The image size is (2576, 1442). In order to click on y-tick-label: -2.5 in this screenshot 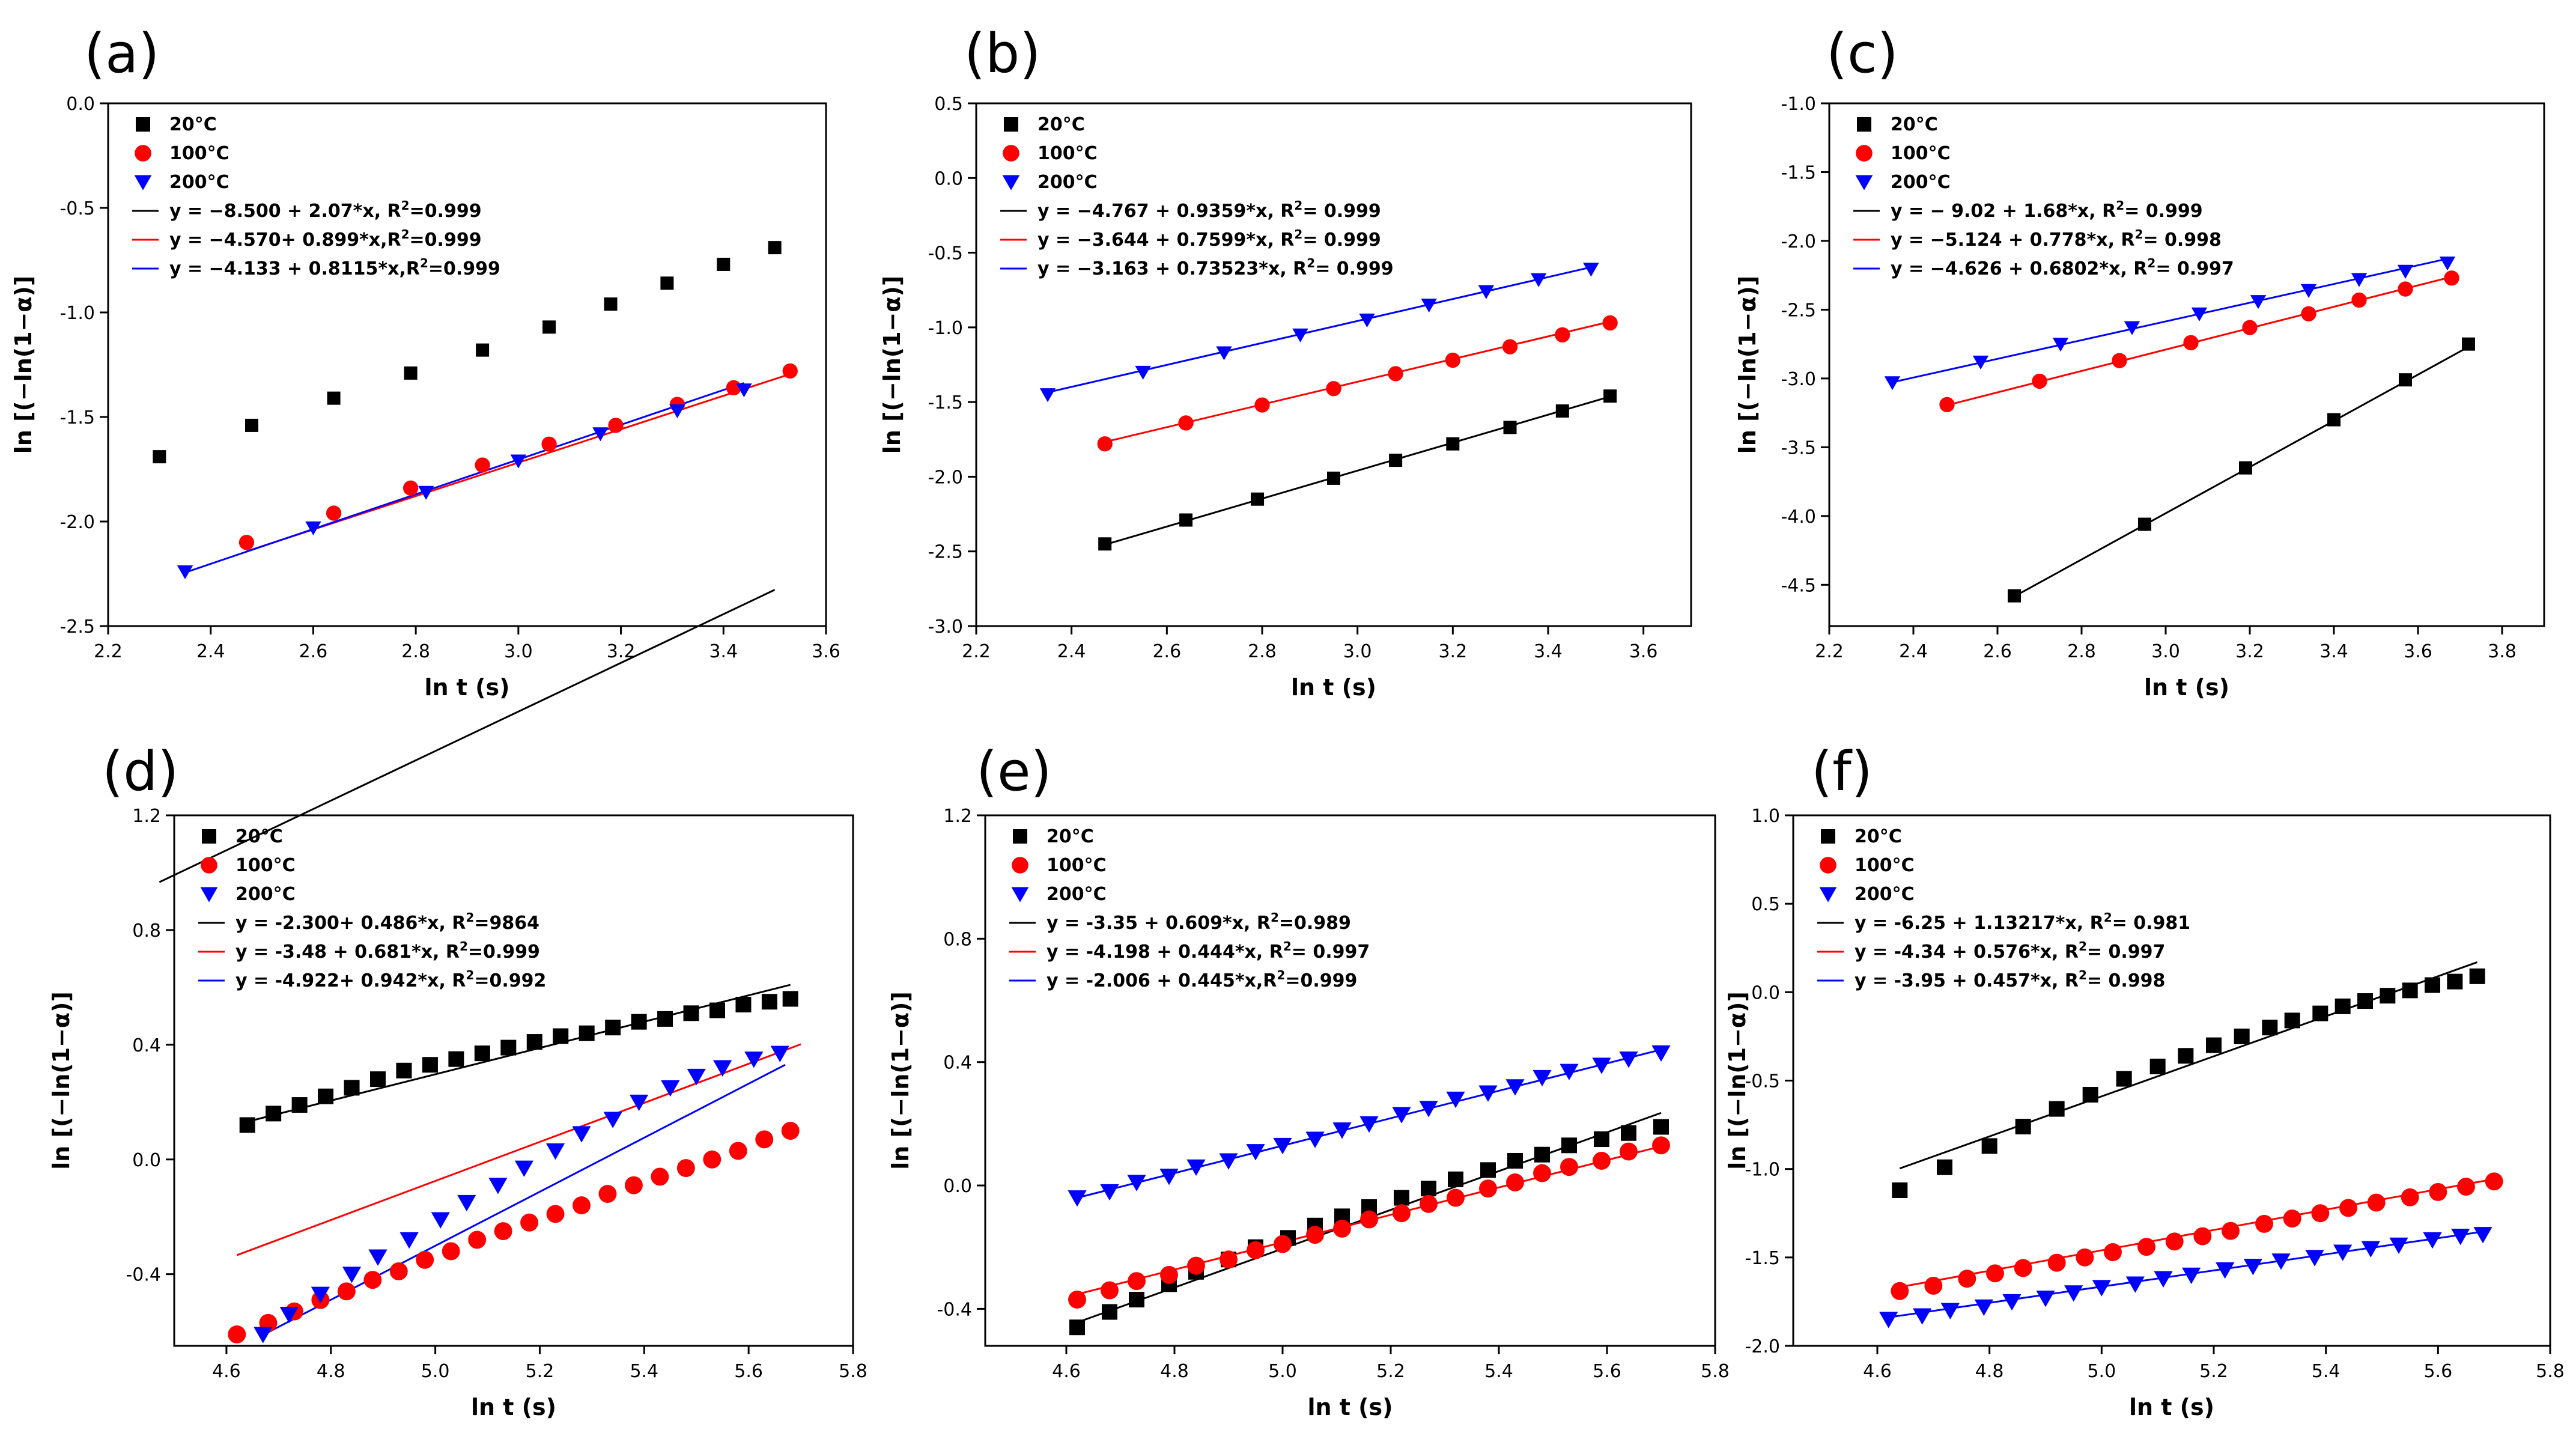, I will do `click(946, 552)`.